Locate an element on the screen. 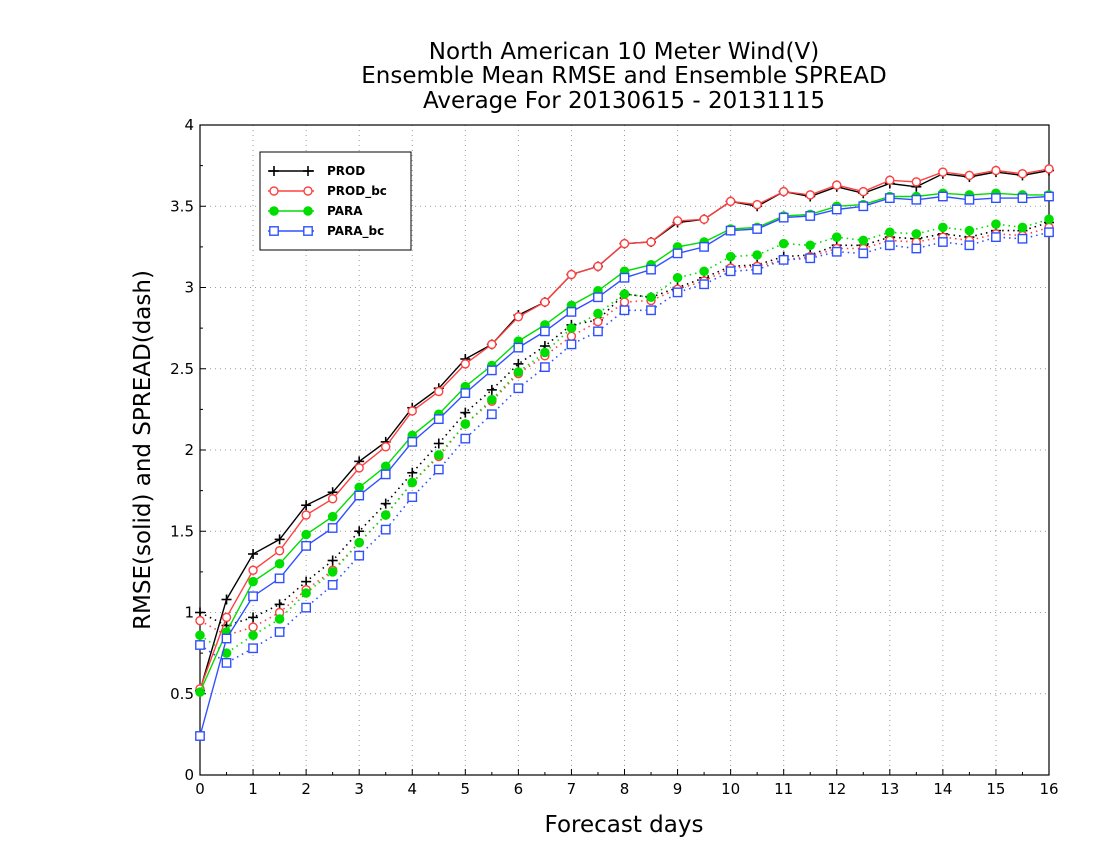 The image size is (1100, 850). x-tick-label: 8 is located at coordinates (625, 789).